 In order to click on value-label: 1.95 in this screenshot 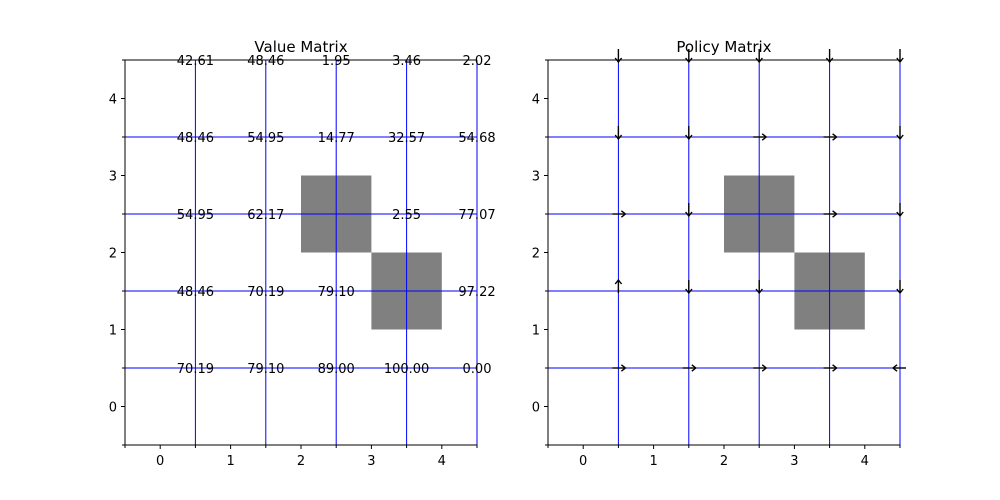, I will do `click(336, 61)`.